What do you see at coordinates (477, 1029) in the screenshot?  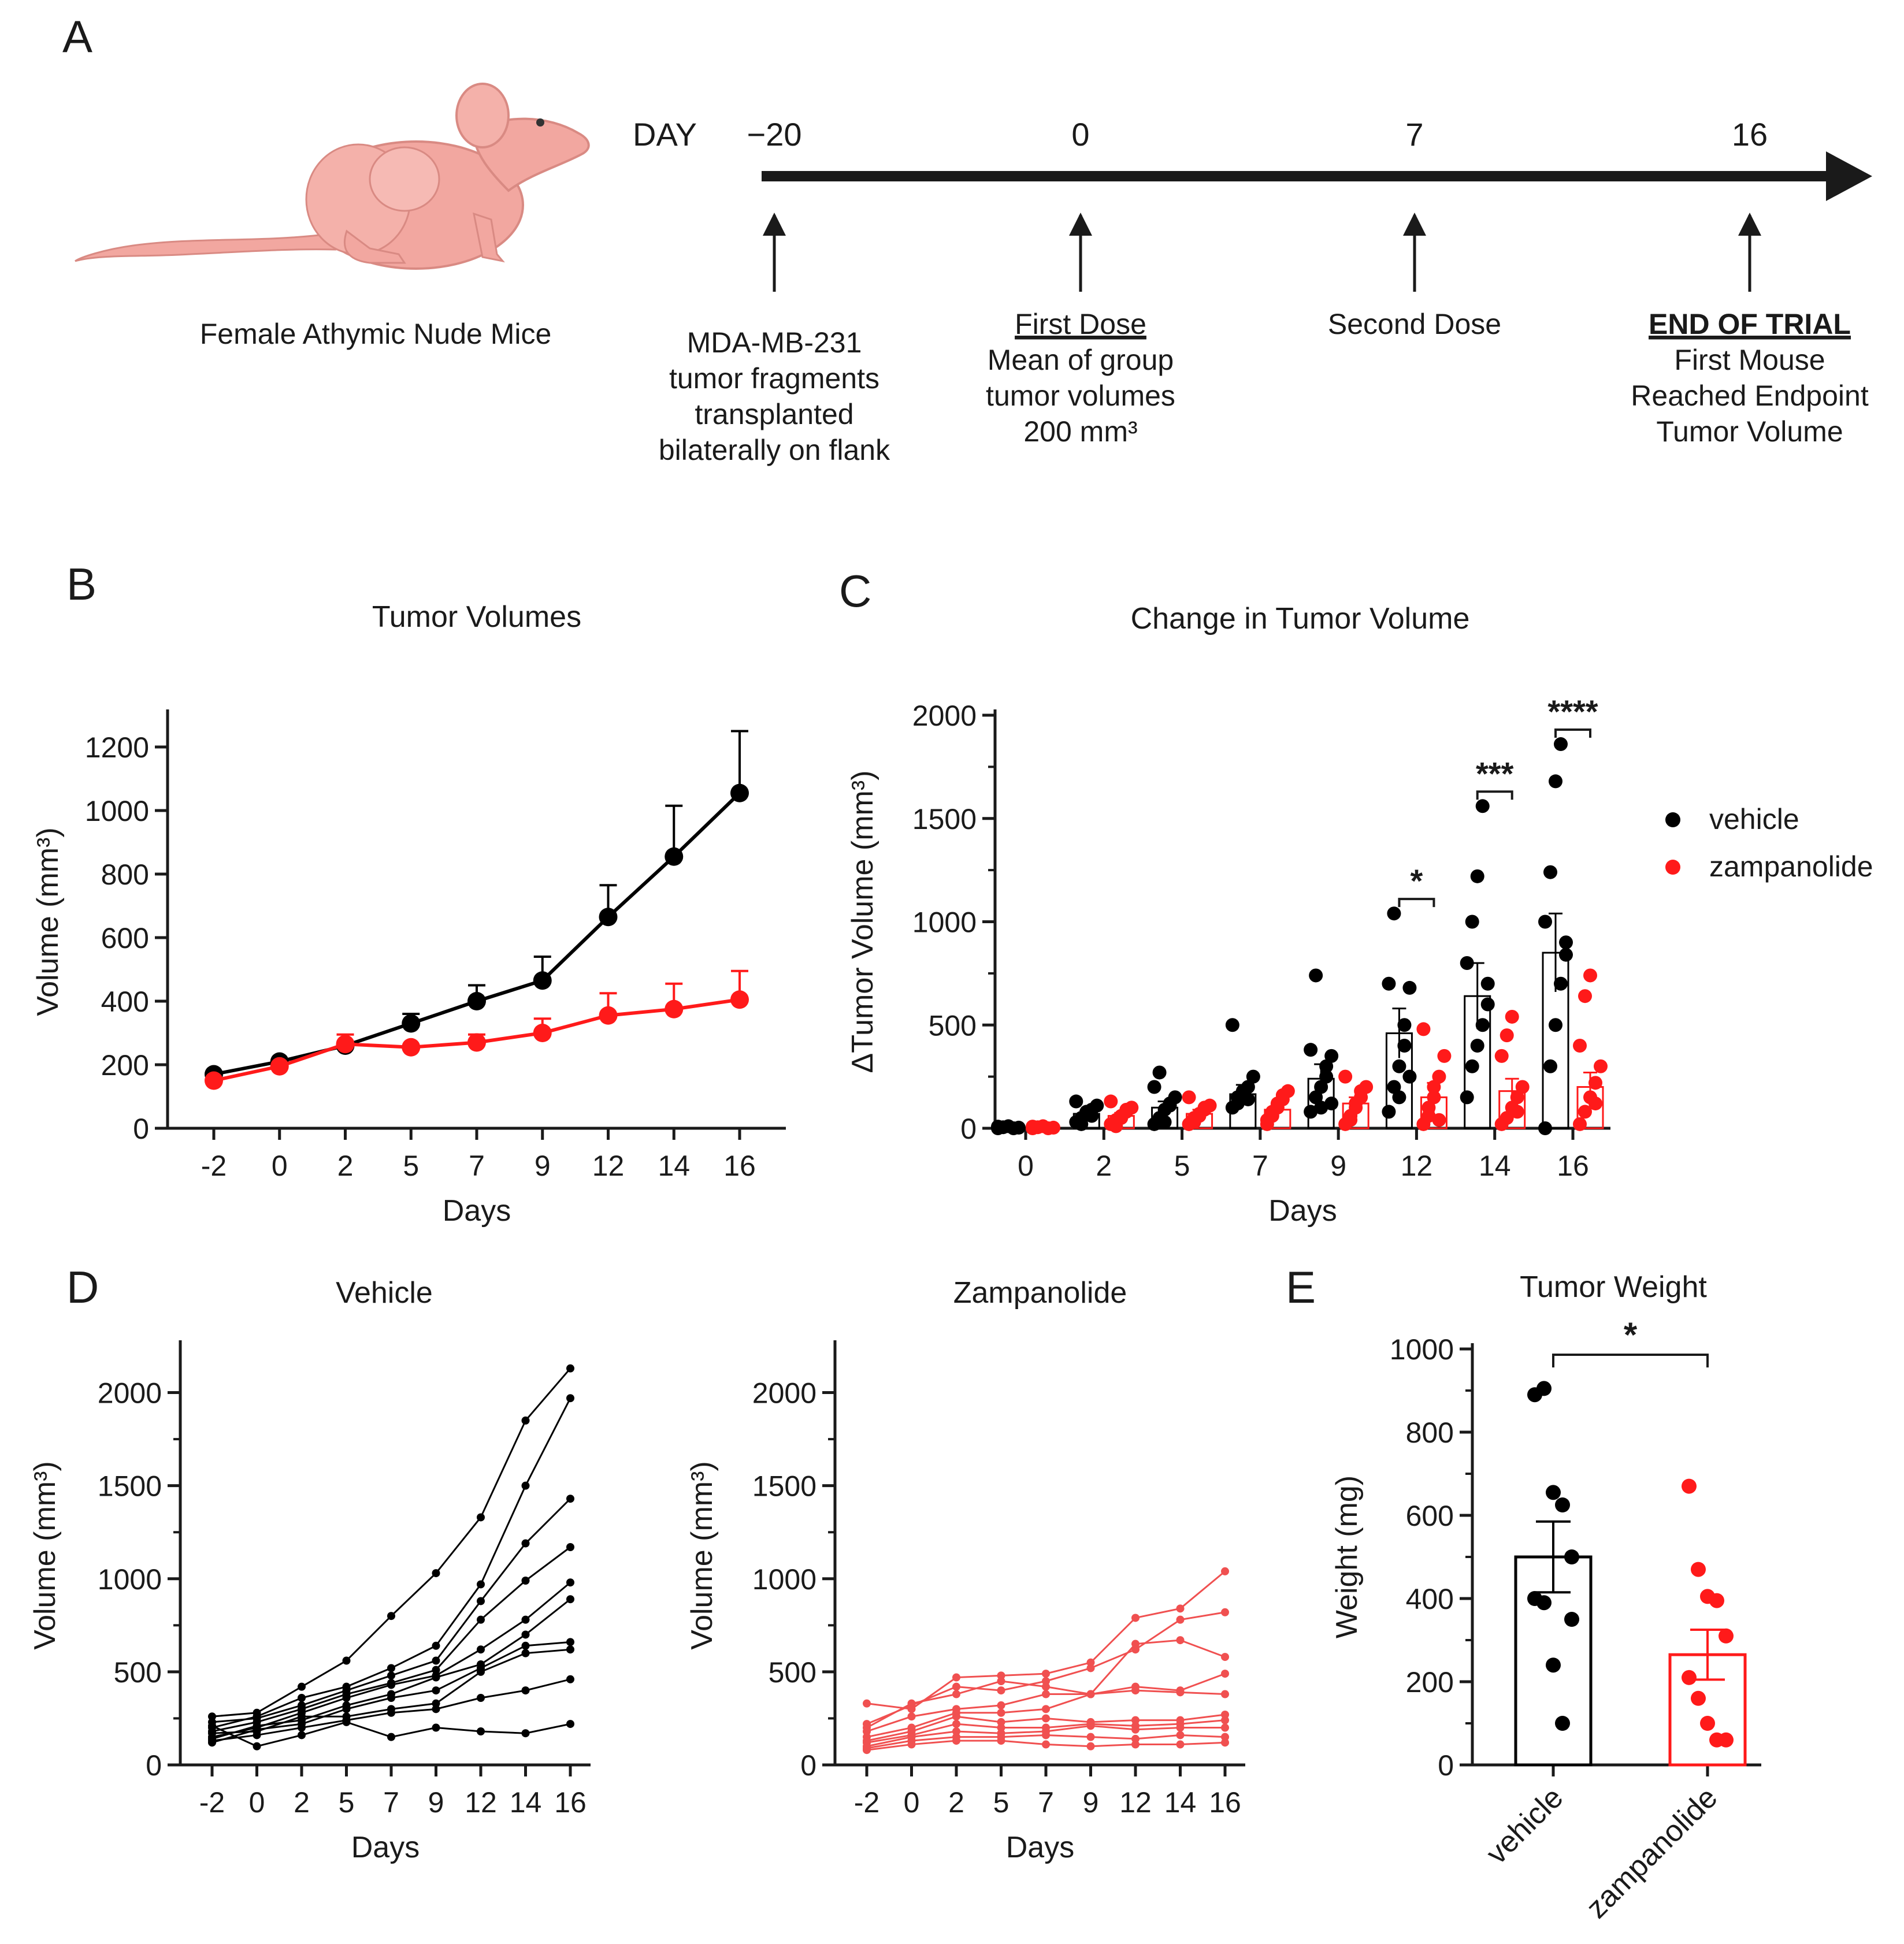 I see `series-zampanolide` at bounding box center [477, 1029].